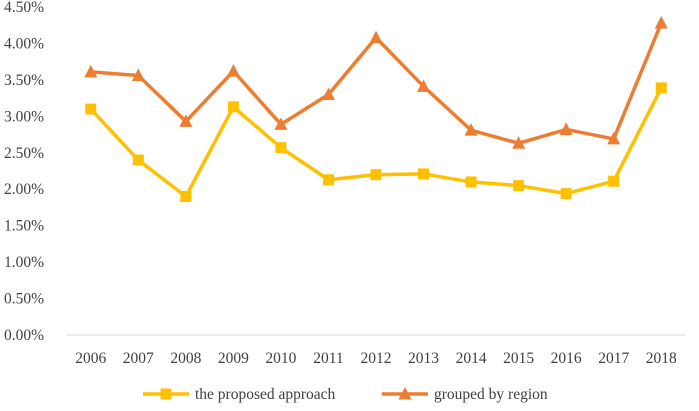 Image resolution: width=699 pixels, height=411 pixels. I want to click on x-tick-label: 2015, so click(518, 358).